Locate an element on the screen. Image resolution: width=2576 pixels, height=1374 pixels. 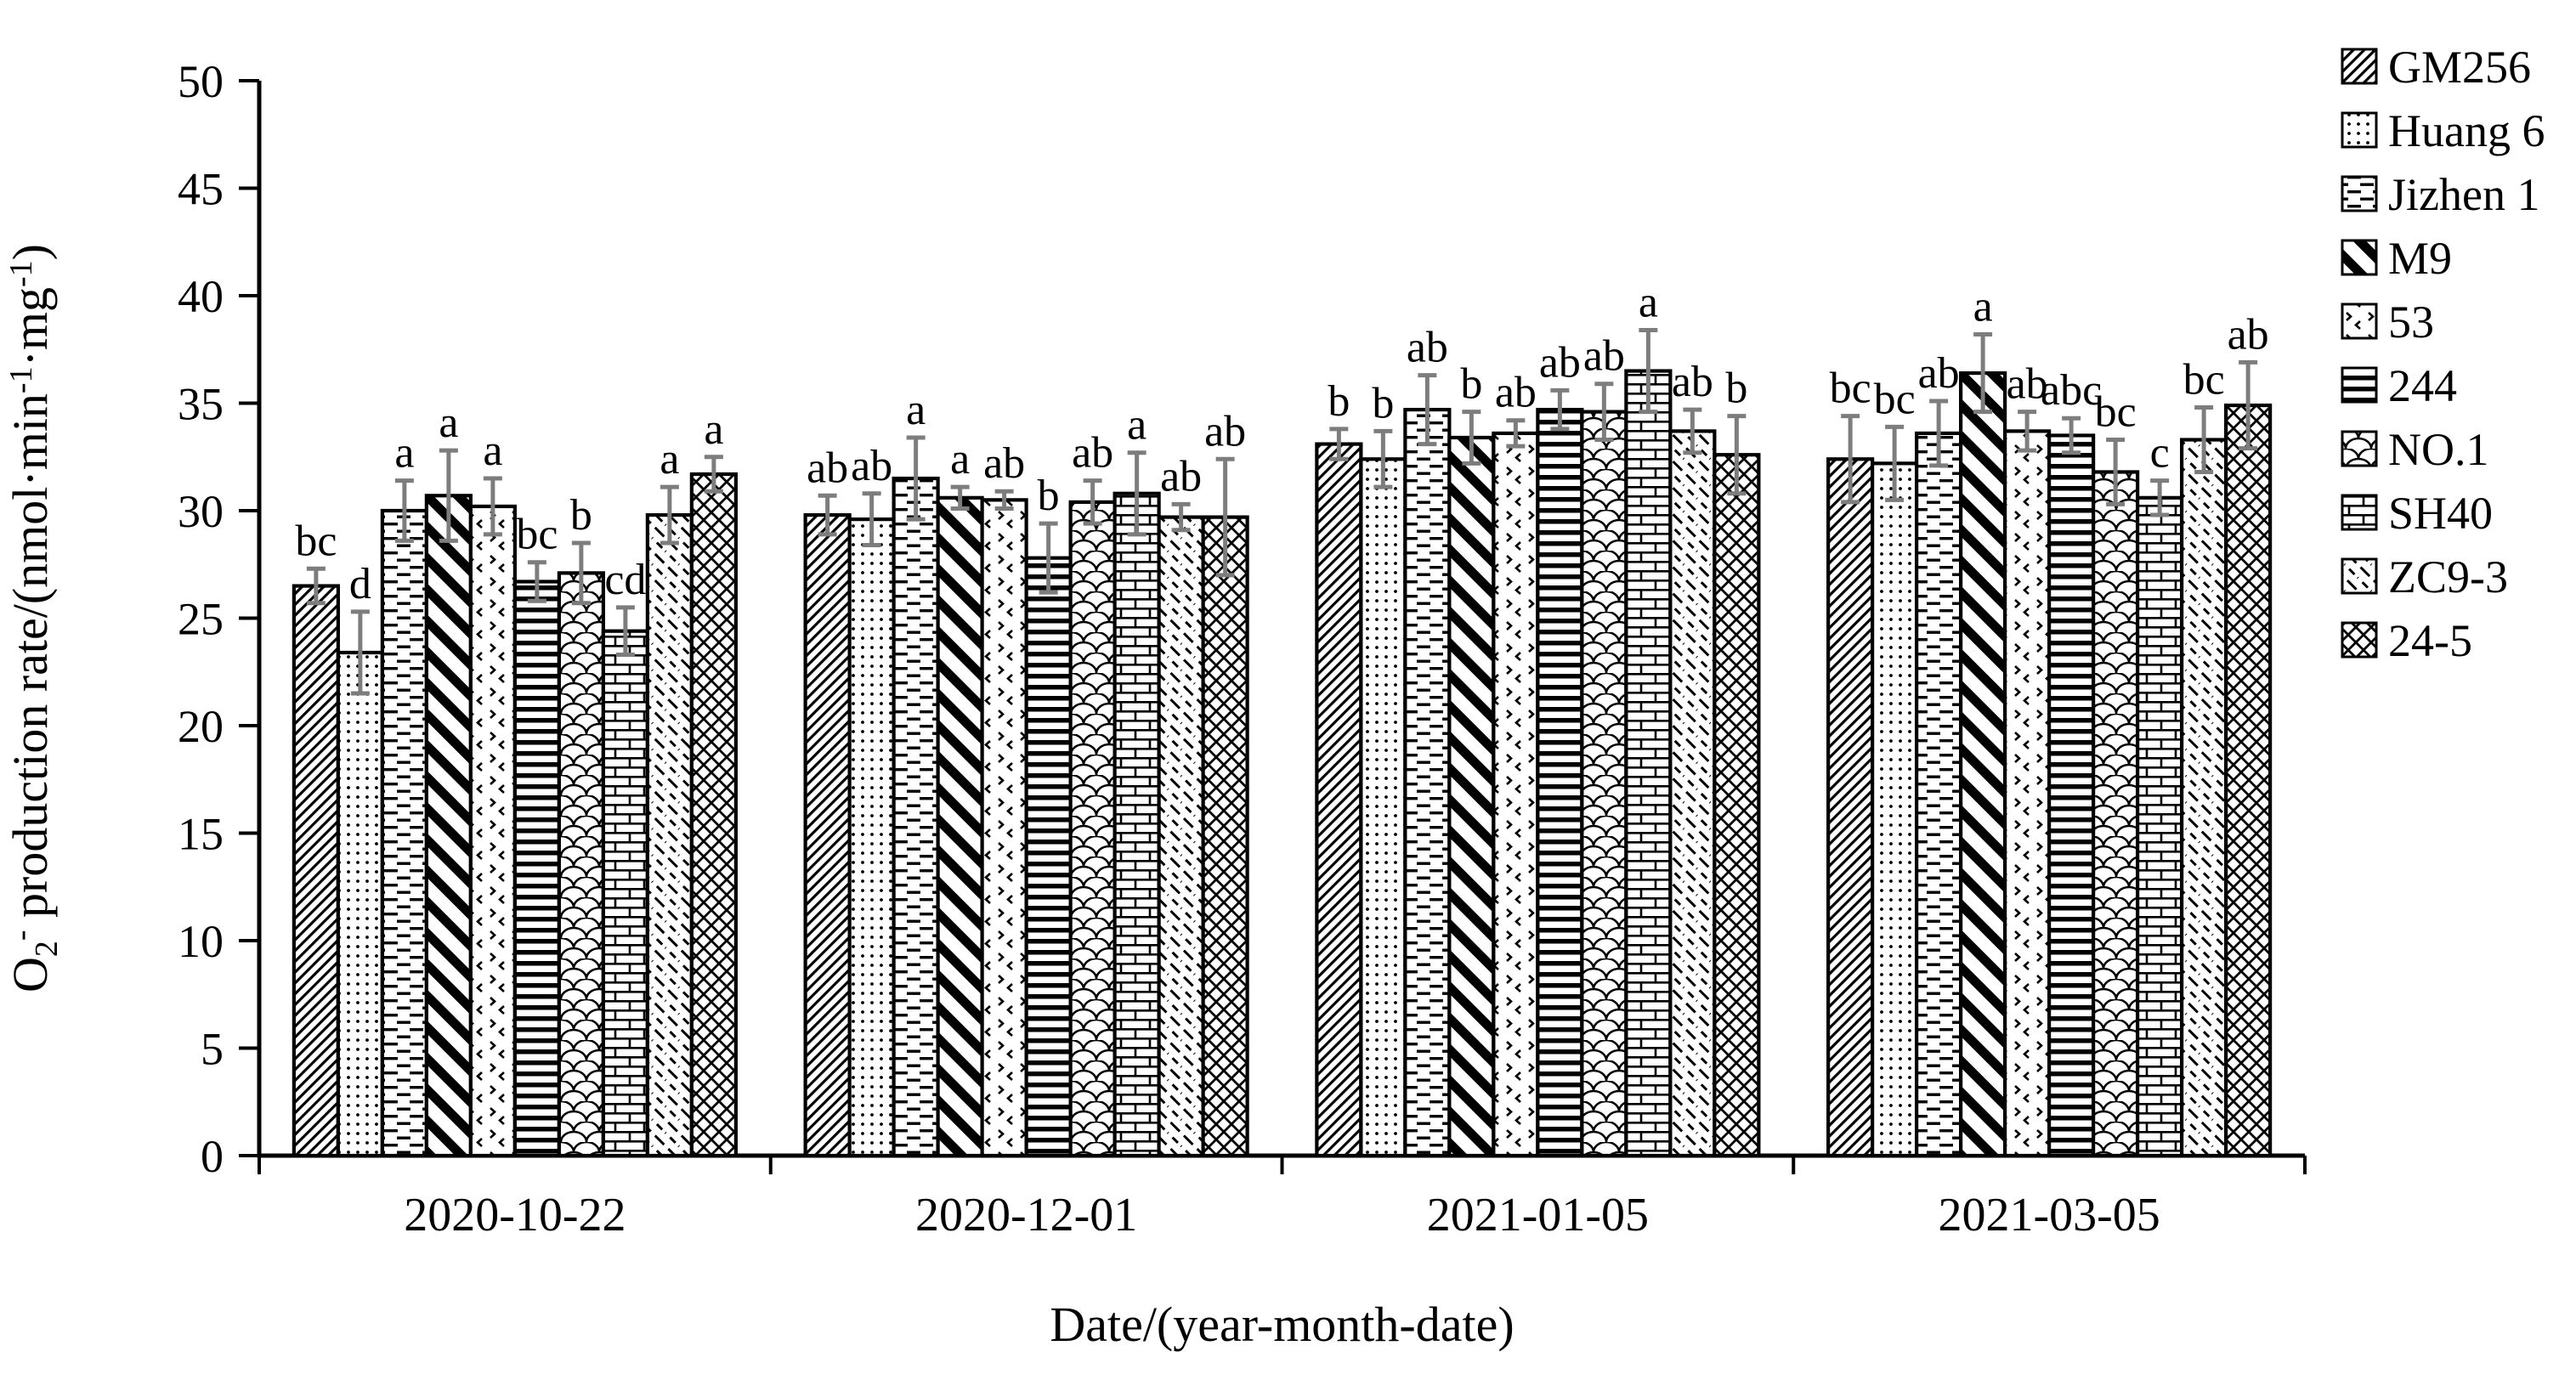
legend-item-sh40: SH40 is located at coordinates (2417, 513).